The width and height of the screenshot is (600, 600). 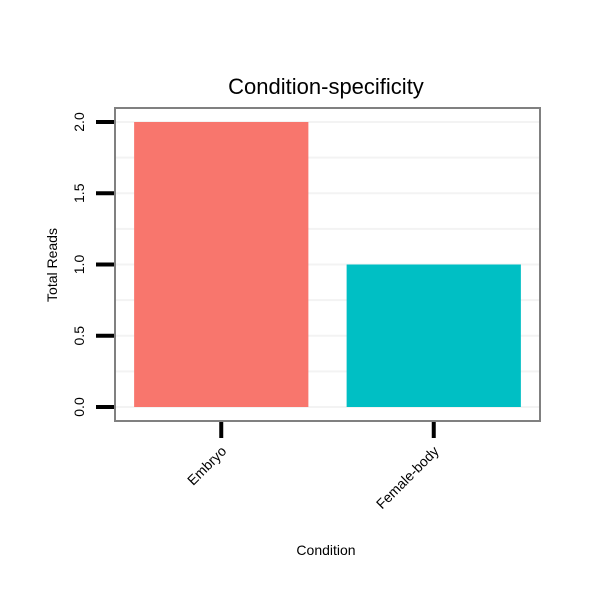 I want to click on y-tick-label: 1.5, so click(x=79, y=193).